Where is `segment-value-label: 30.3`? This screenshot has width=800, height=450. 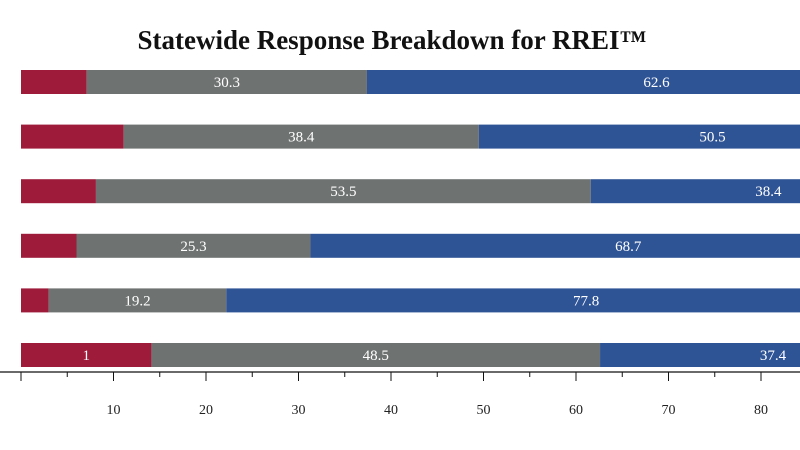 segment-value-label: 30.3 is located at coordinates (227, 83).